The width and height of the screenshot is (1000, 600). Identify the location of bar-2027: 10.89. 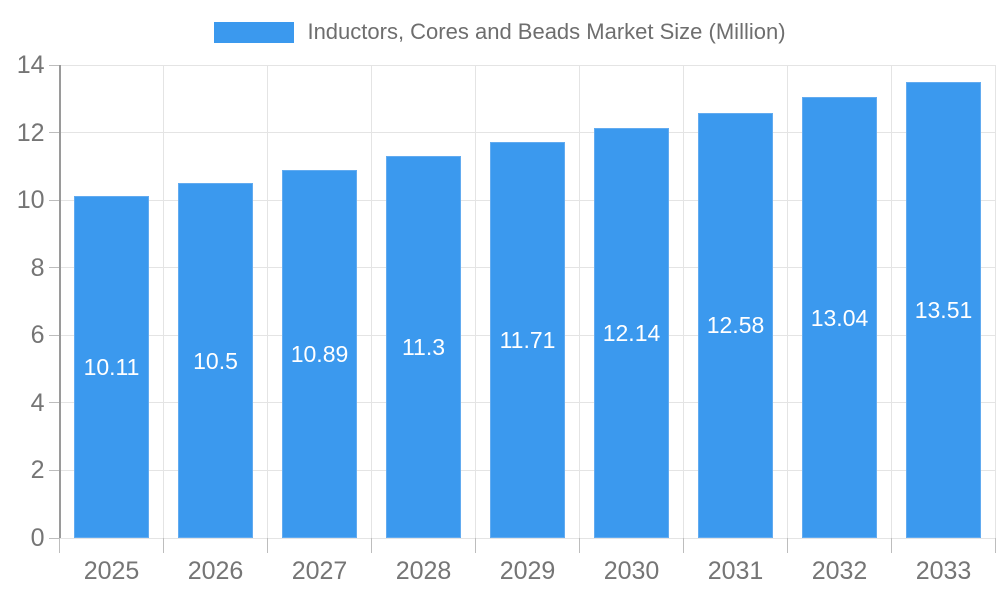
(319, 354).